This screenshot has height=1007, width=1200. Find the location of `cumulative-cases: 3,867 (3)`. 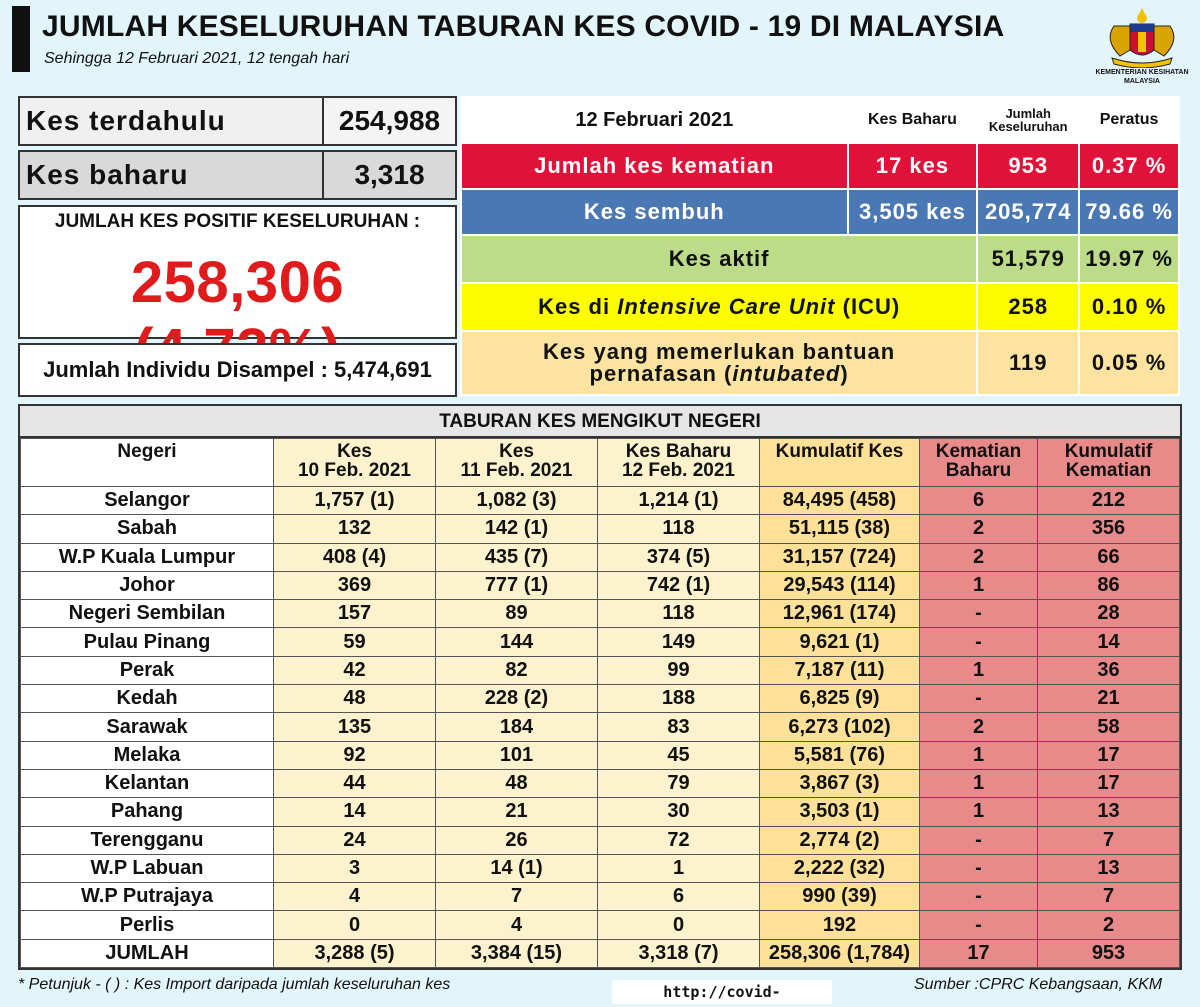

cumulative-cases: 3,867 (3) is located at coordinates (839, 783).